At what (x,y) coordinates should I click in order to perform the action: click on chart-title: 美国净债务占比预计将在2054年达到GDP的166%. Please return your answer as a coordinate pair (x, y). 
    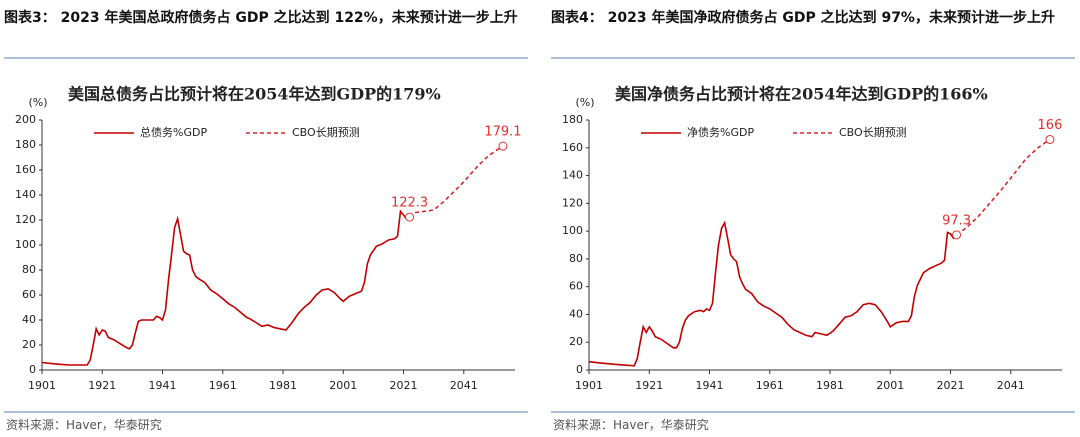
    Looking at the image, I should click on (801, 94).